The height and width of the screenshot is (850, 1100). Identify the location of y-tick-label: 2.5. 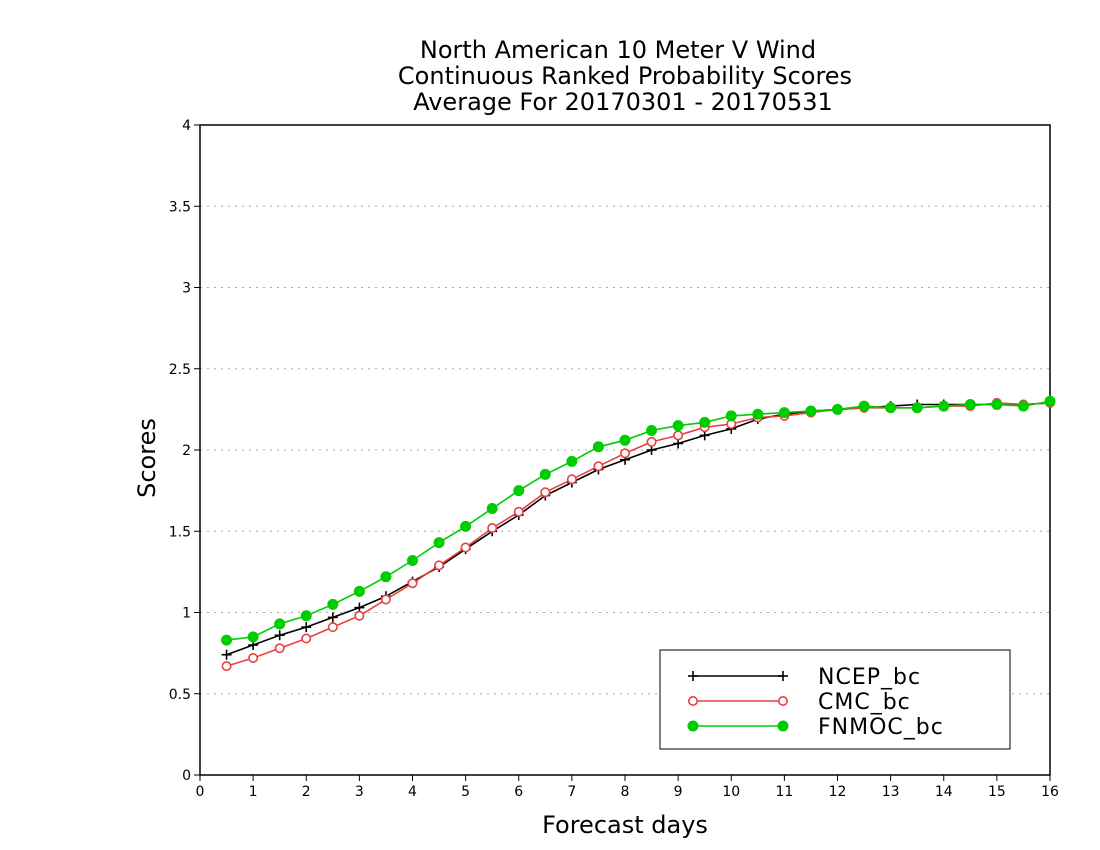
(180, 370).